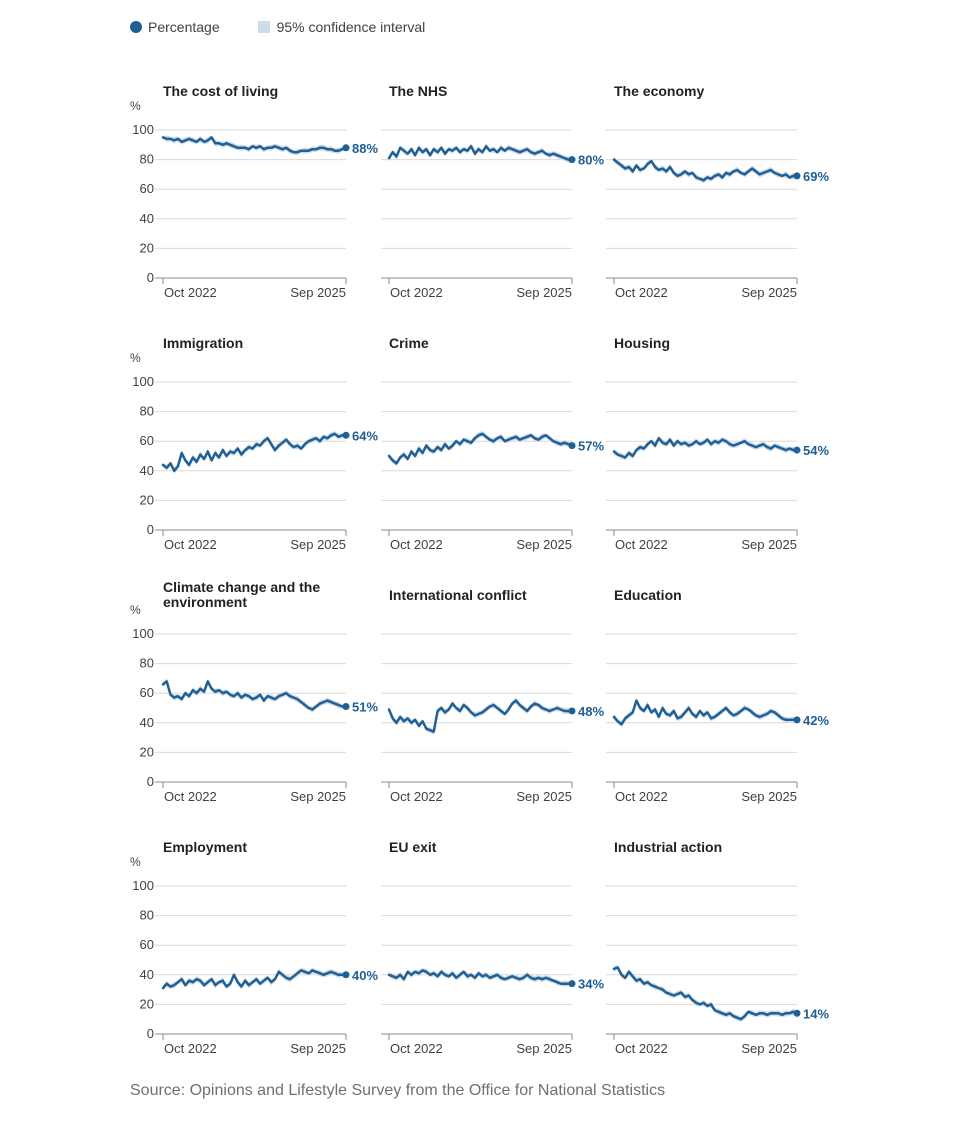 This screenshot has height=1121, width=960. I want to click on chart-title: Employment, so click(205, 847).